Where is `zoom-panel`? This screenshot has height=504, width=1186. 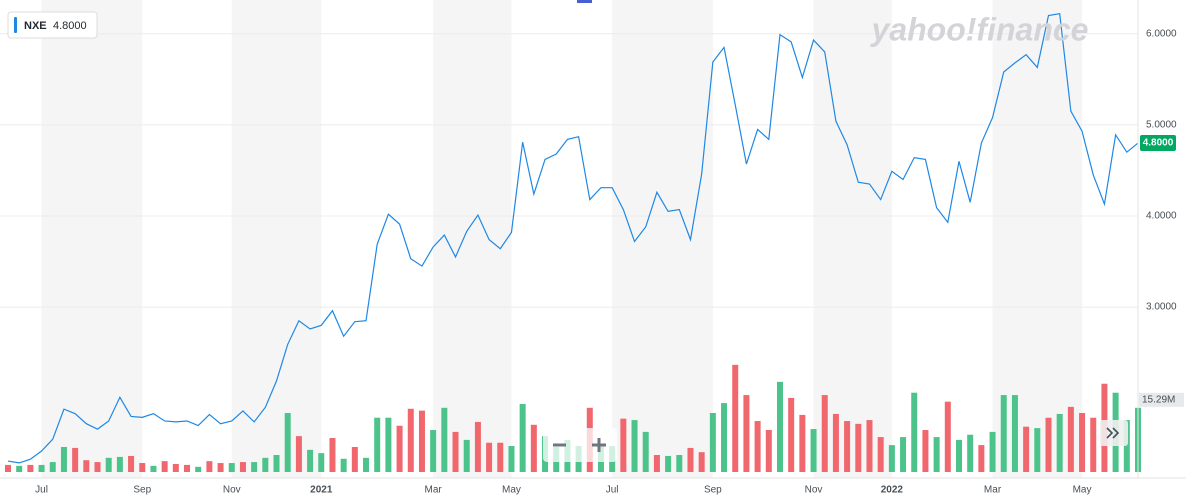 zoom-panel is located at coordinates (580, 445).